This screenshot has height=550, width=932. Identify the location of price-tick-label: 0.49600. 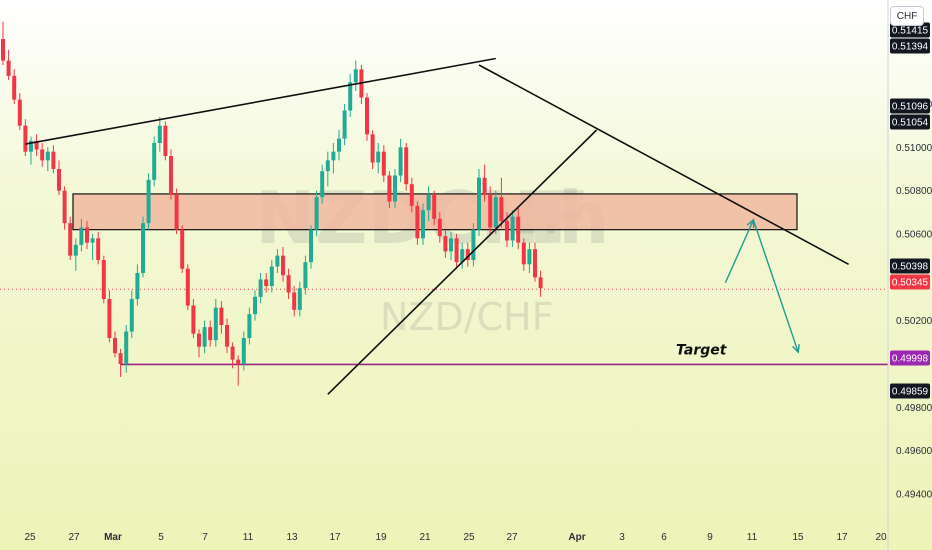
(914, 451).